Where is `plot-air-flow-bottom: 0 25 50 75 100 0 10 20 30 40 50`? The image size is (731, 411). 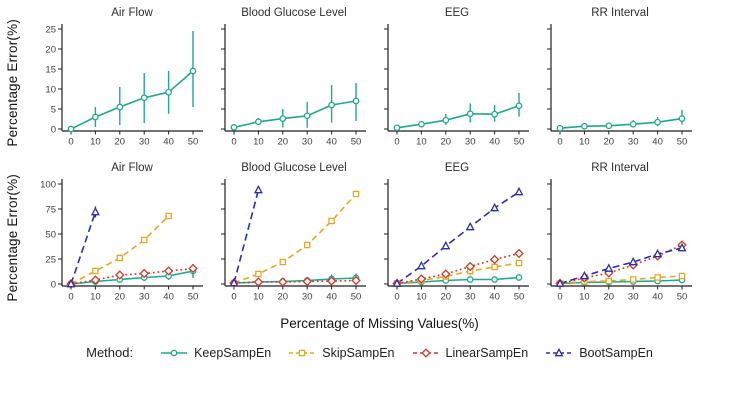
plot-air-flow-bottom: 0 25 50 75 100 0 10 20 30 40 50 is located at coordinates (121, 241).